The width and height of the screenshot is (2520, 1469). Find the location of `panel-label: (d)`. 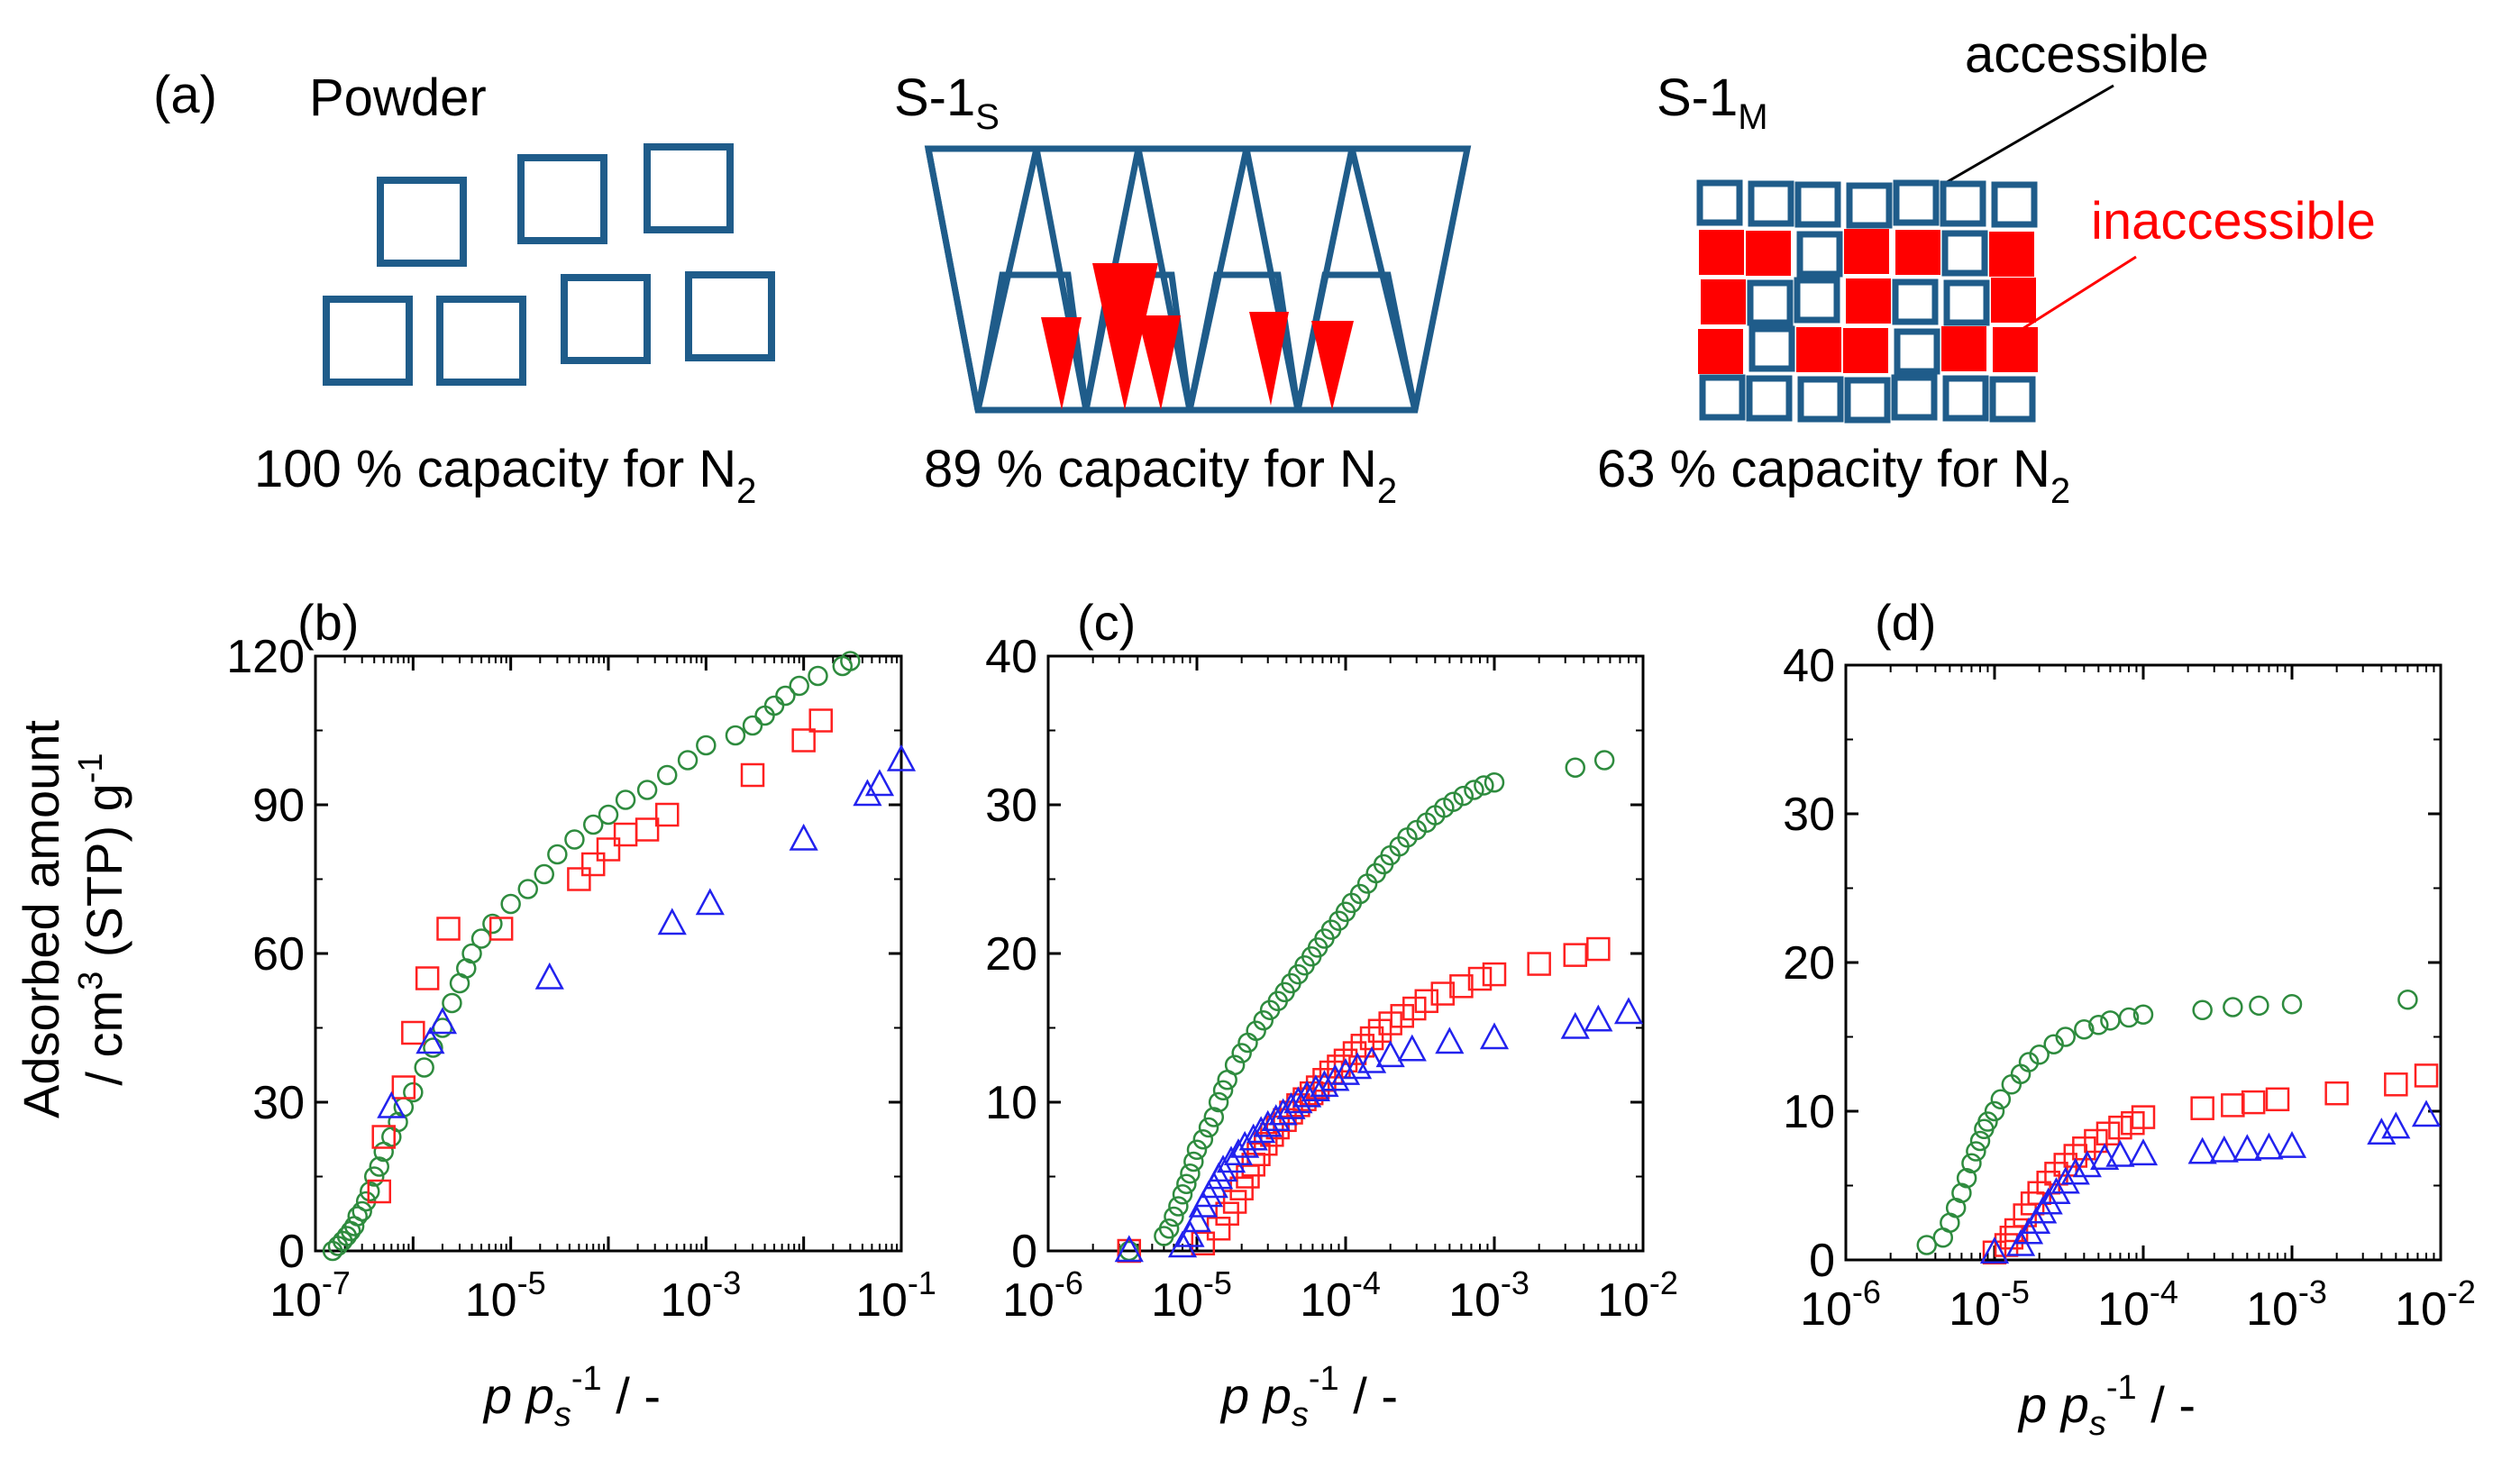

panel-label: (d) is located at coordinates (1906, 622).